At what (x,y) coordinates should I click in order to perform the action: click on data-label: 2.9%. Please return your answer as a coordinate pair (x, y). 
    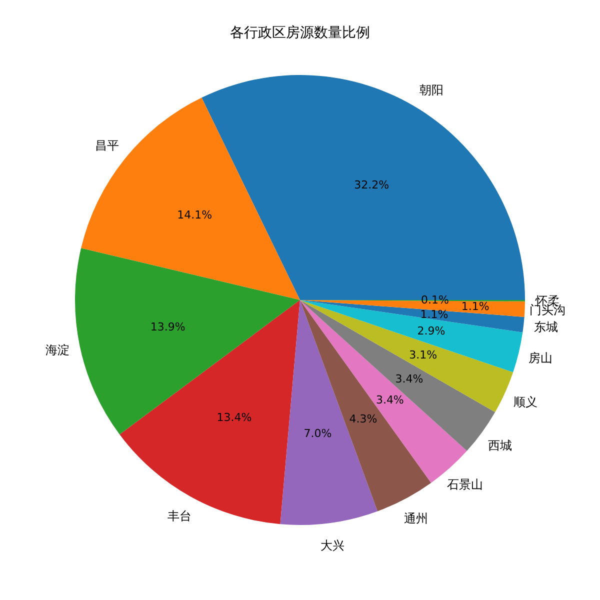
    Looking at the image, I should click on (431, 331).